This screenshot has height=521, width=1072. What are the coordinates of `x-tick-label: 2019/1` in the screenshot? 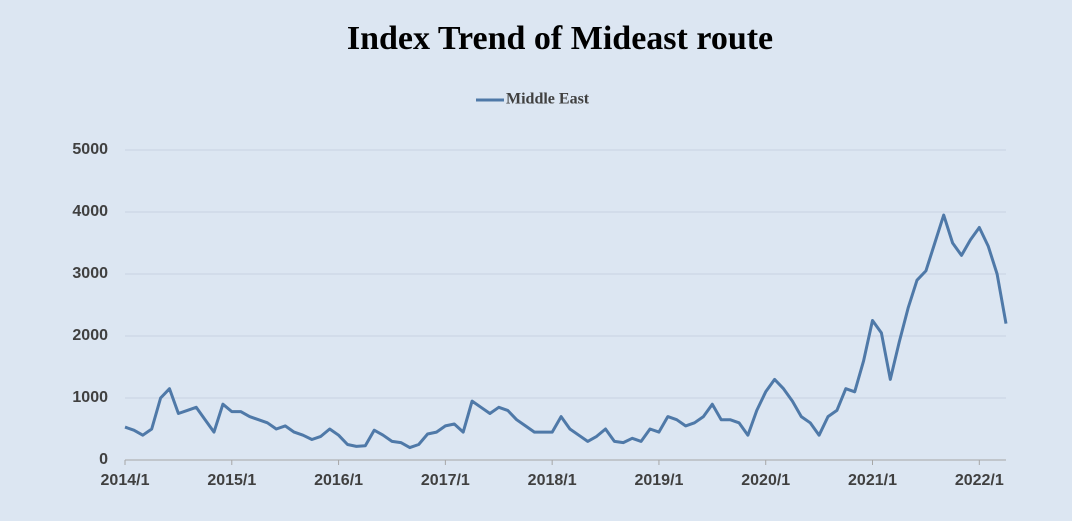 It's located at (658, 480).